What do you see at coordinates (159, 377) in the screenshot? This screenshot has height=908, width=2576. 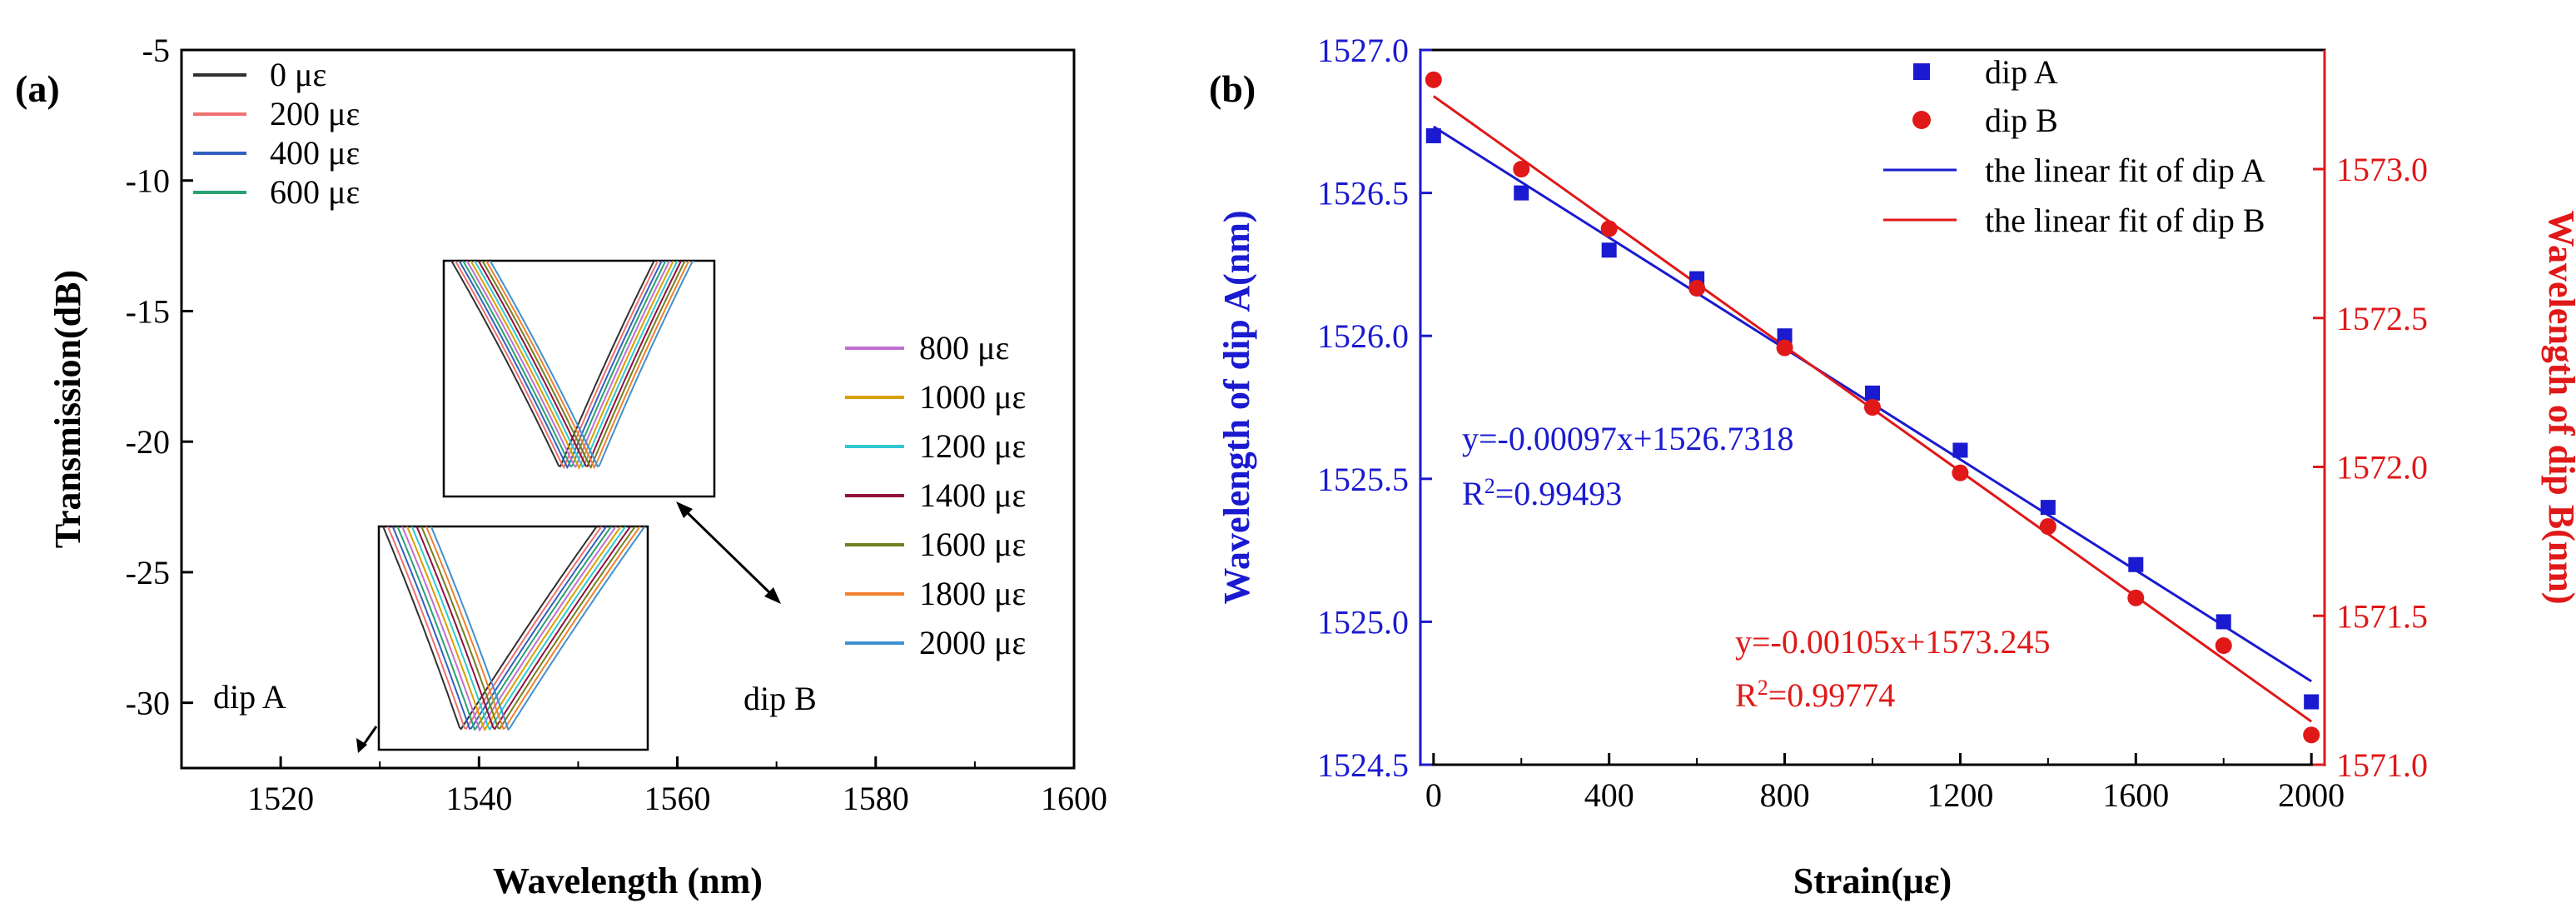 I see `panel-a-y-ticks: -5 -10 -15 -20 -25 -30` at bounding box center [159, 377].